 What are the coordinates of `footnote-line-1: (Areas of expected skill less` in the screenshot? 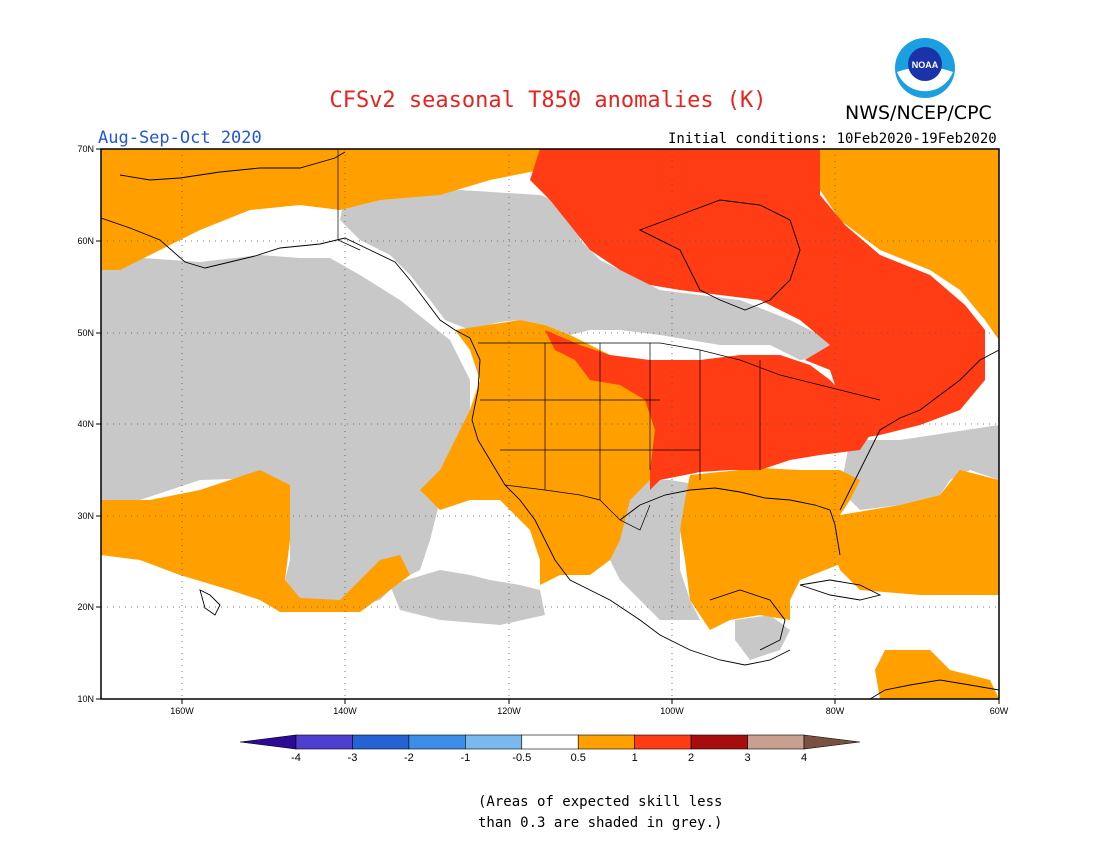 It's located at (600, 802).